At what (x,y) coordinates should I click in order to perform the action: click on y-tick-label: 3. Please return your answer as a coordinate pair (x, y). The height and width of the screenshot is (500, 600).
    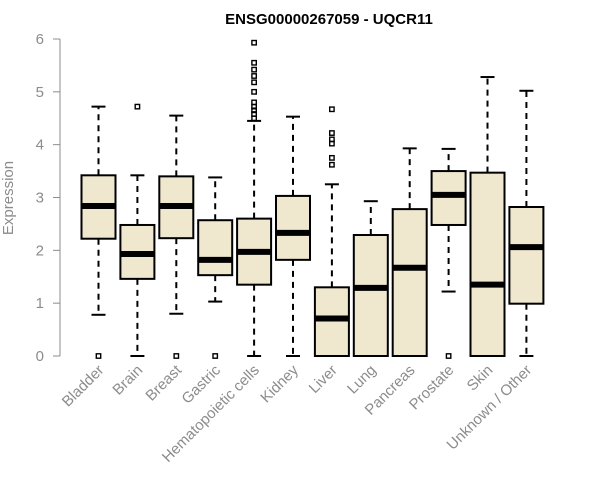
    Looking at the image, I should click on (40, 198).